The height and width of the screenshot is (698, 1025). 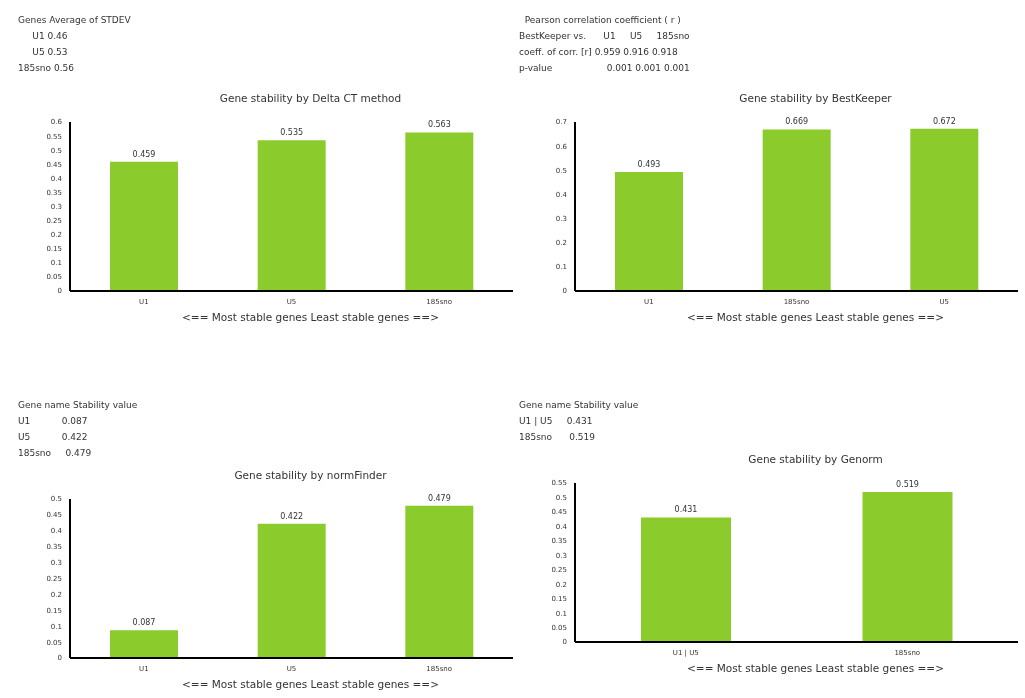 I want to click on chart-title: Gene stability by BestKeeper, so click(x=815, y=98).